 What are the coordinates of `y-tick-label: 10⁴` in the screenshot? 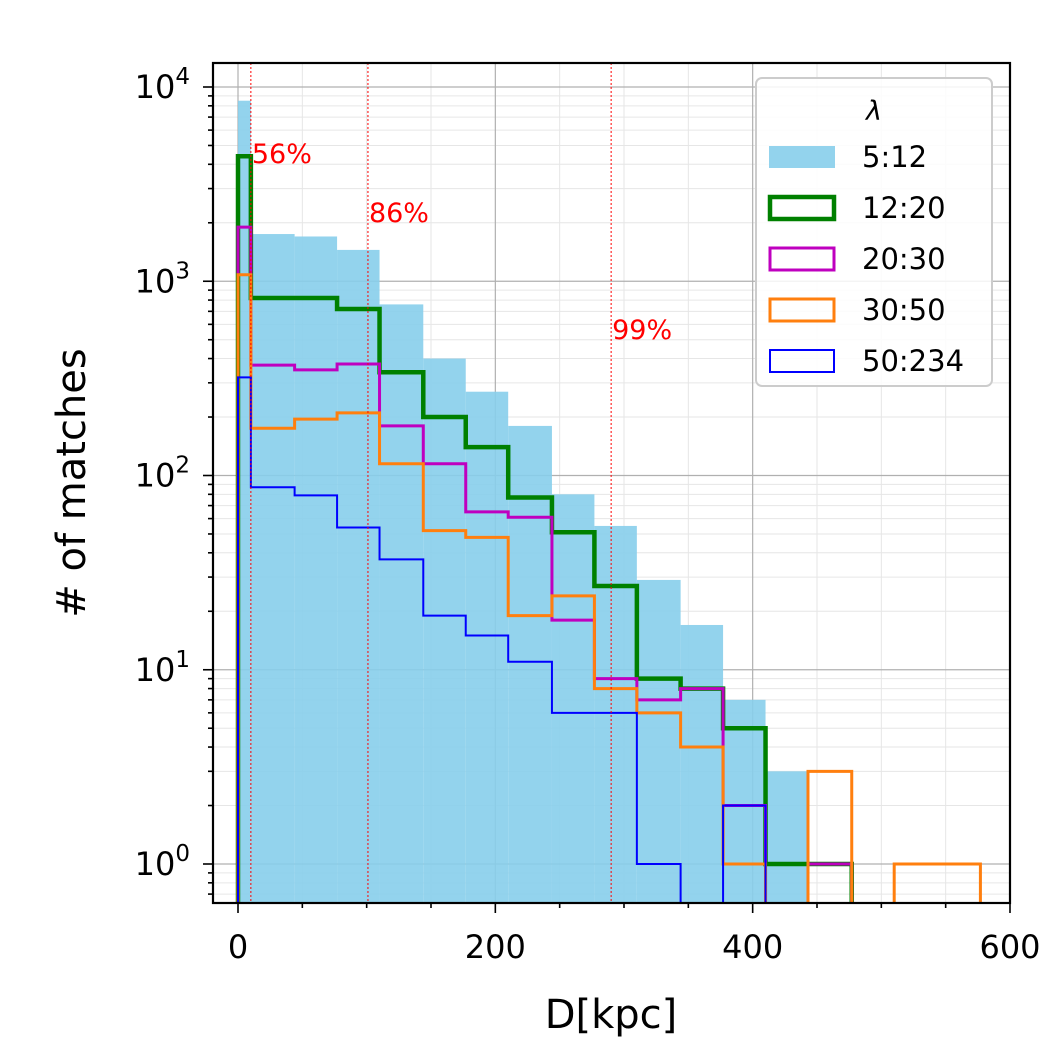 It's located at (162, 85).